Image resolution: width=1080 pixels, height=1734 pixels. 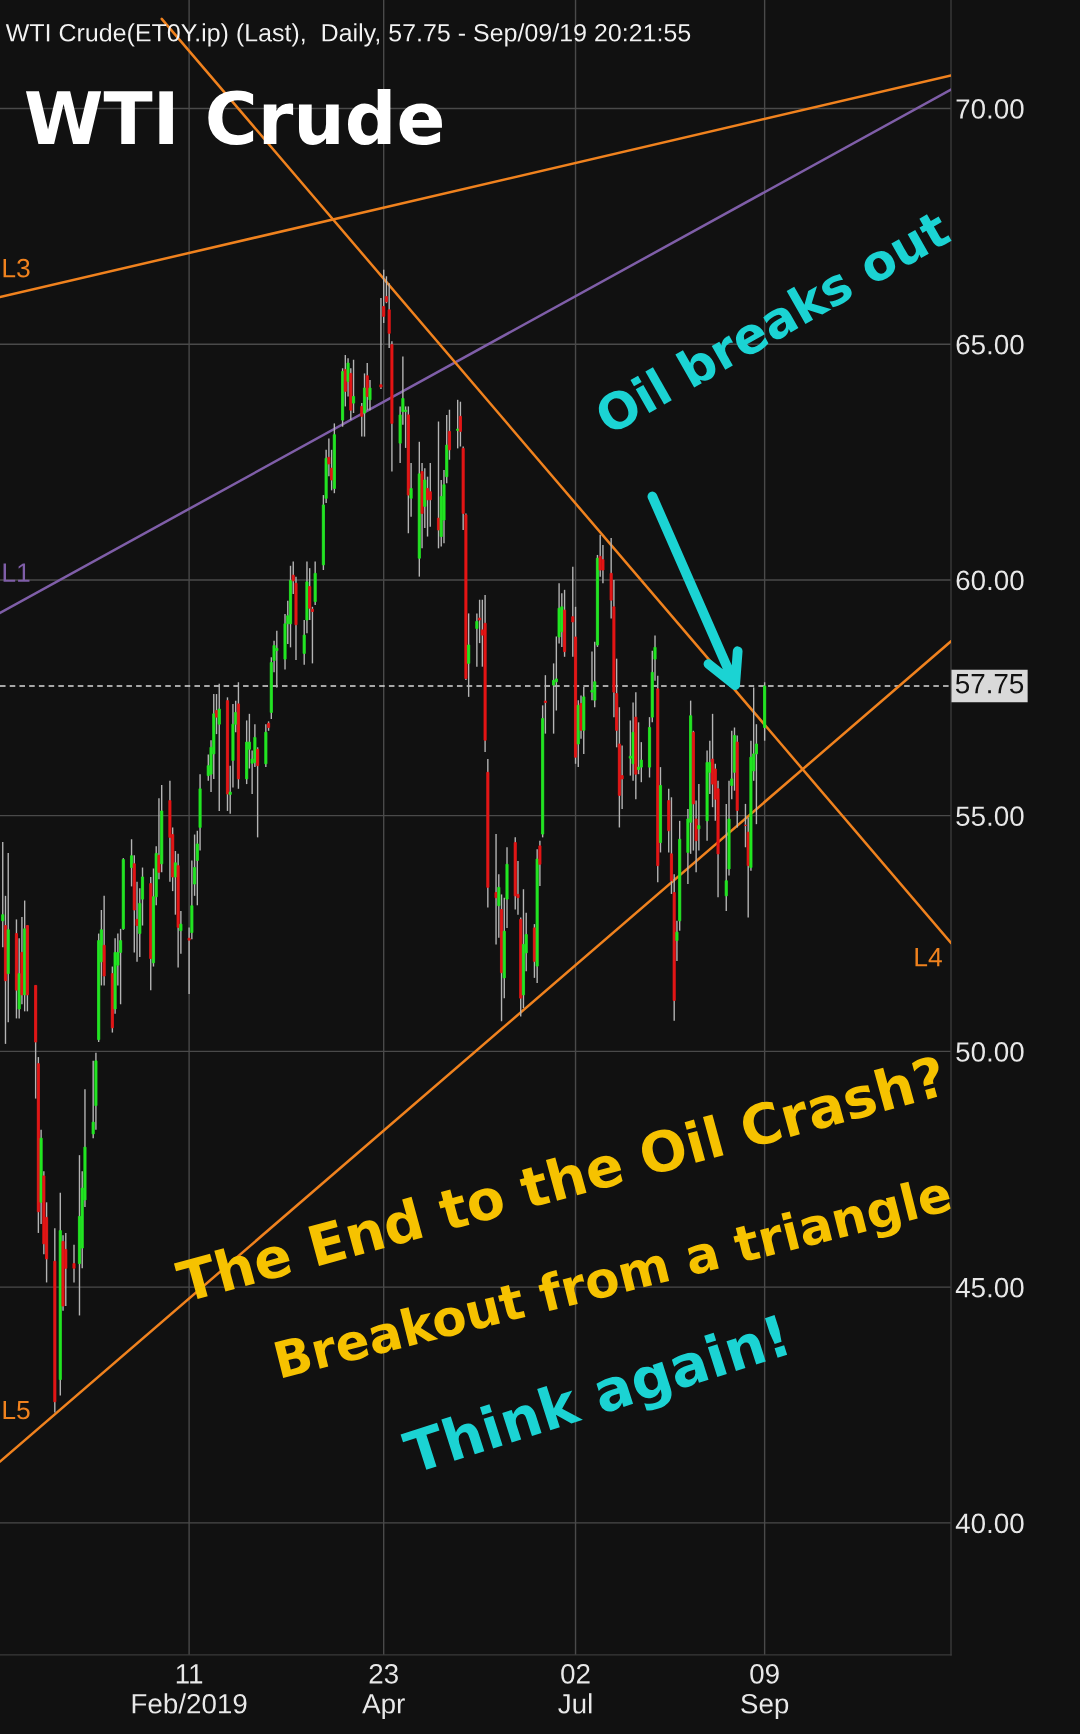 What do you see at coordinates (989, 684) in the screenshot?
I see `ref-line-label: 57.75` at bounding box center [989, 684].